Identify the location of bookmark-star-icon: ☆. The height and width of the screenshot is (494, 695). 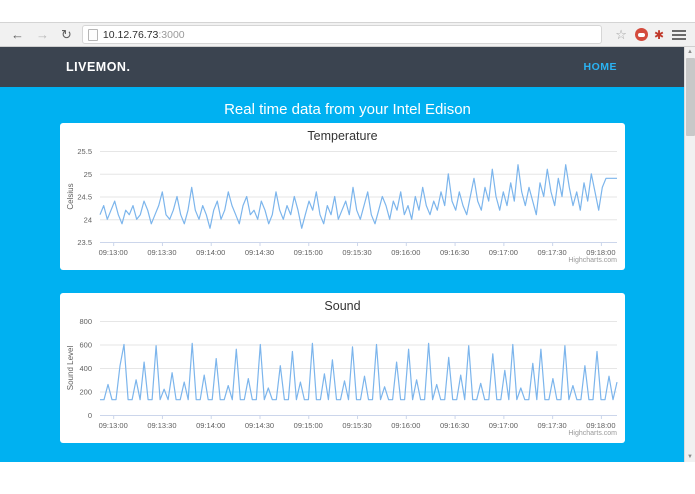
(621, 34).